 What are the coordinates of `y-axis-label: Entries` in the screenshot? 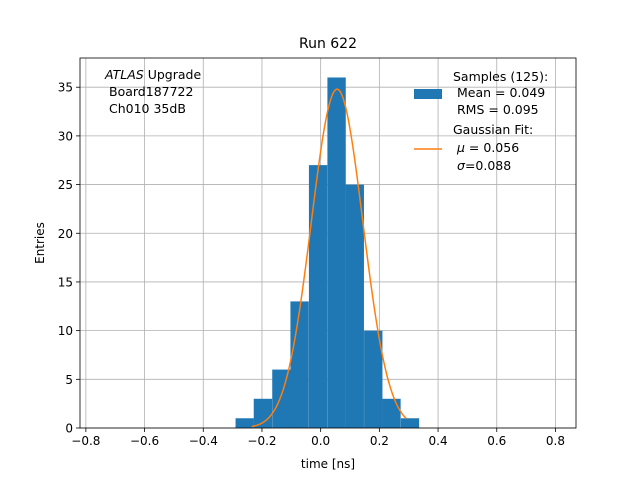 It's located at (40, 243).